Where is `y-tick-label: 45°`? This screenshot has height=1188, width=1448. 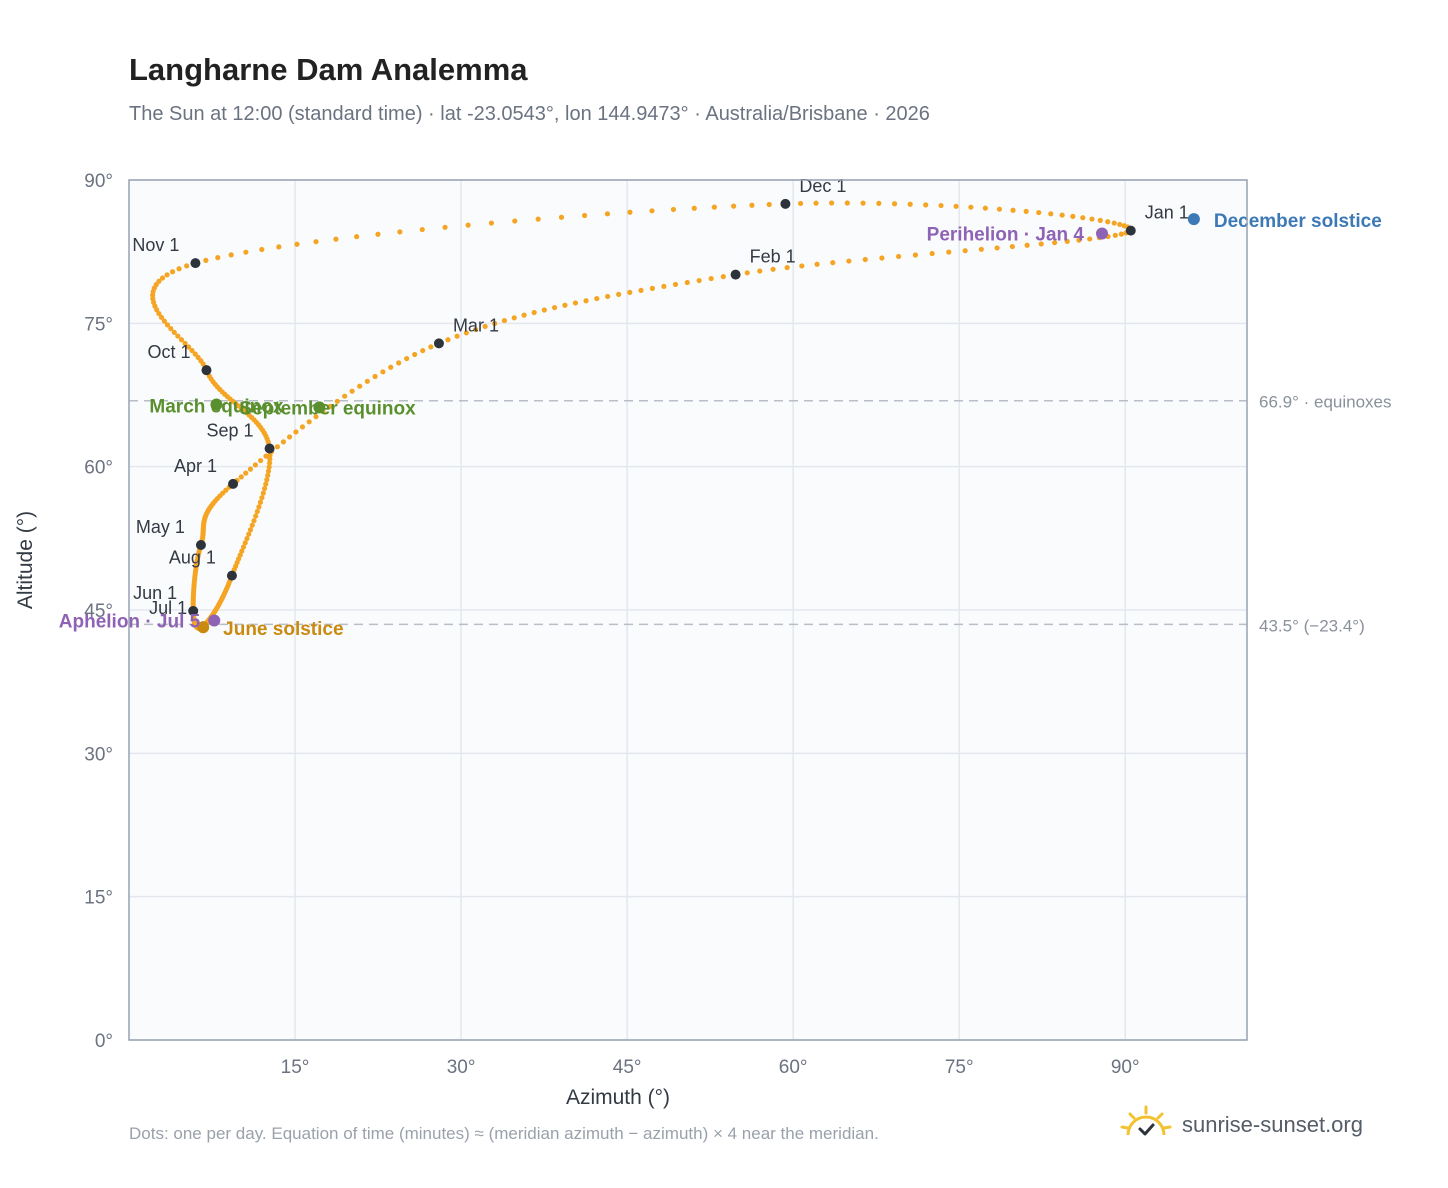
y-tick-label: 45° is located at coordinates (98, 611).